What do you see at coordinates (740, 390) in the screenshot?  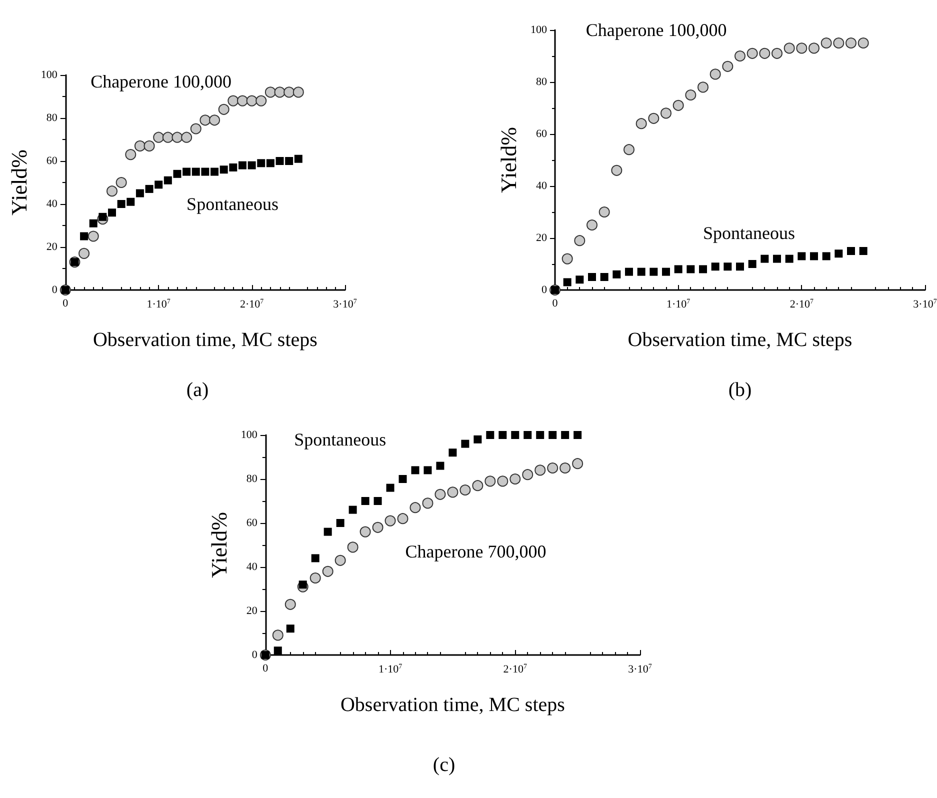 I see `text: (b)` at bounding box center [740, 390].